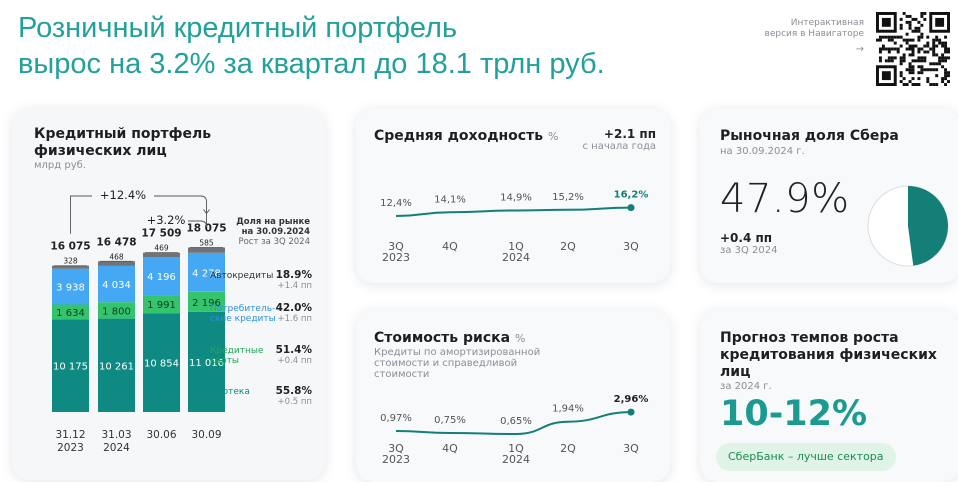  What do you see at coordinates (513, 211) in the screenshot?
I see `series-line` at bounding box center [513, 211].